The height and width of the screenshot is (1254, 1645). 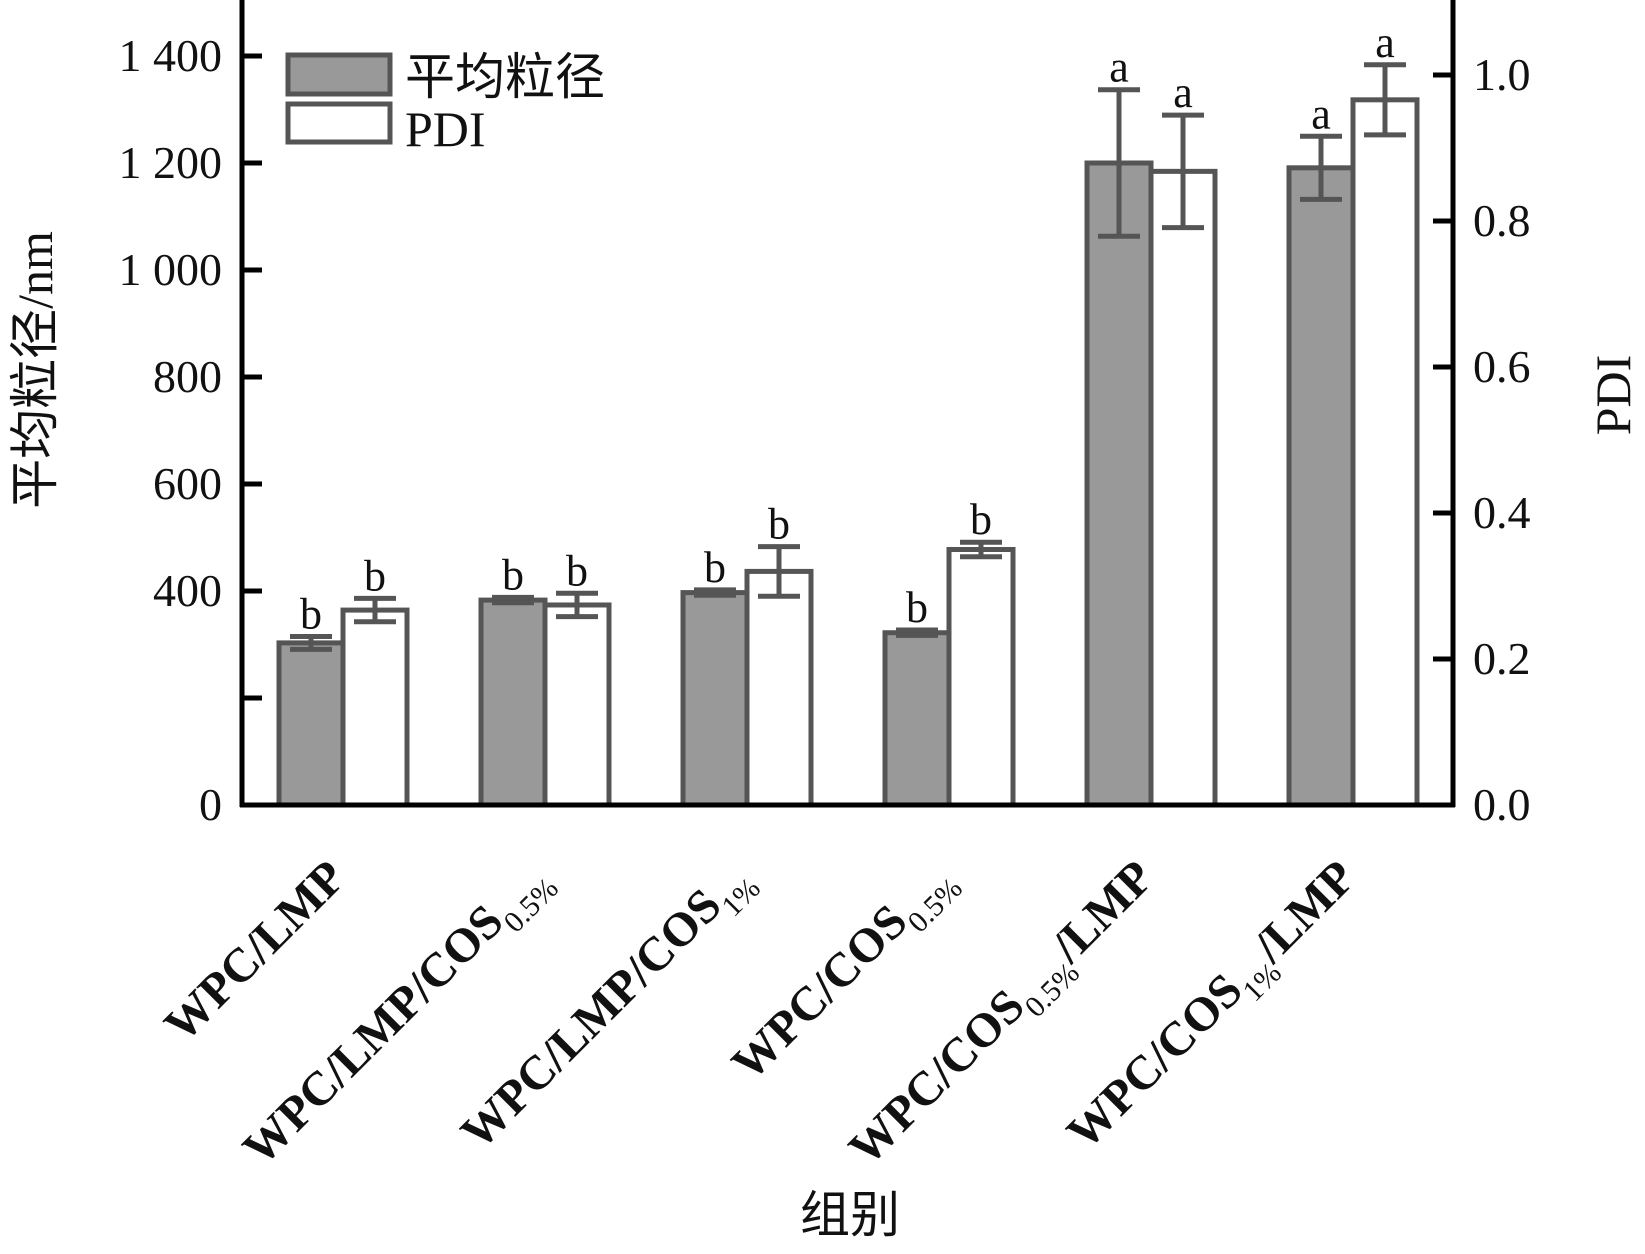 What do you see at coordinates (1613, 395) in the screenshot?
I see `y-axis-right-title: PDI` at bounding box center [1613, 395].